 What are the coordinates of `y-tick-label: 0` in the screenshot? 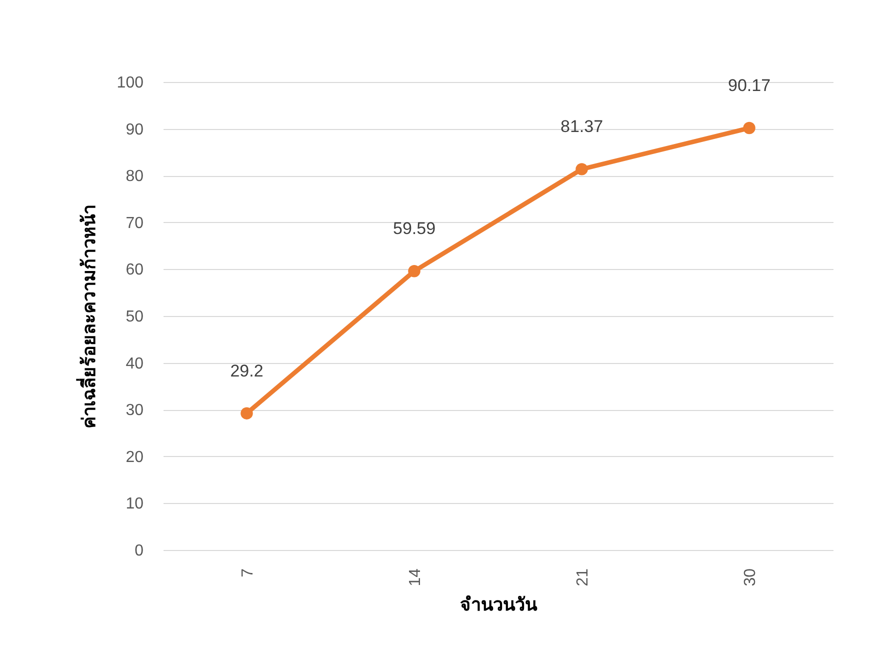 It's located at (139, 551).